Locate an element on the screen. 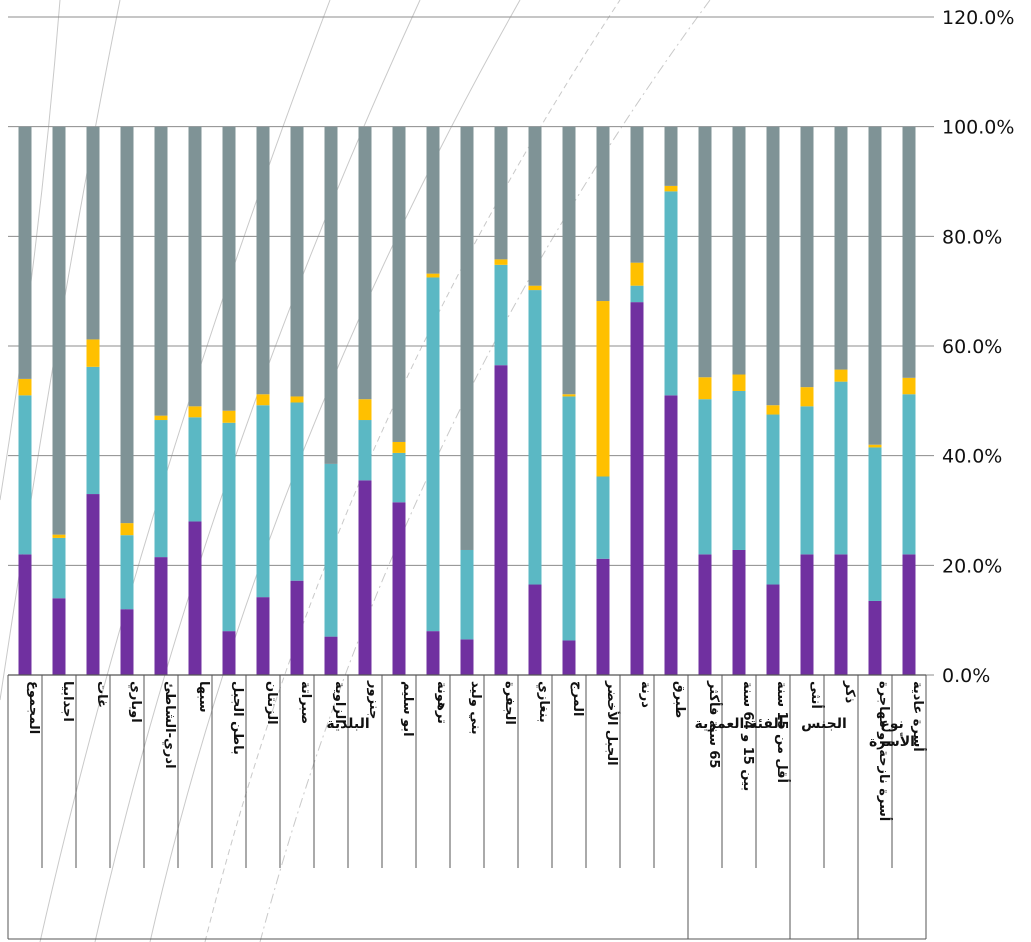 This screenshot has width=1031, height=942. group-label: الجنس is located at coordinates (824, 724).